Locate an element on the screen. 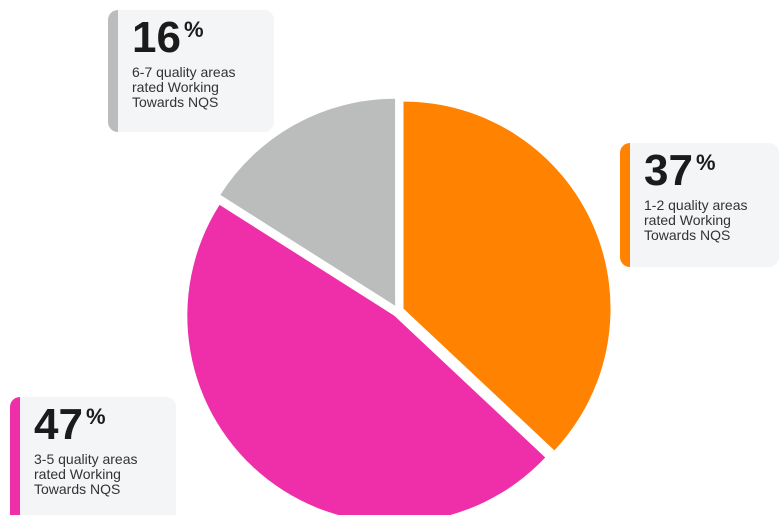 This screenshot has height=515, width=779. percent-value: 37 is located at coordinates (668, 170).